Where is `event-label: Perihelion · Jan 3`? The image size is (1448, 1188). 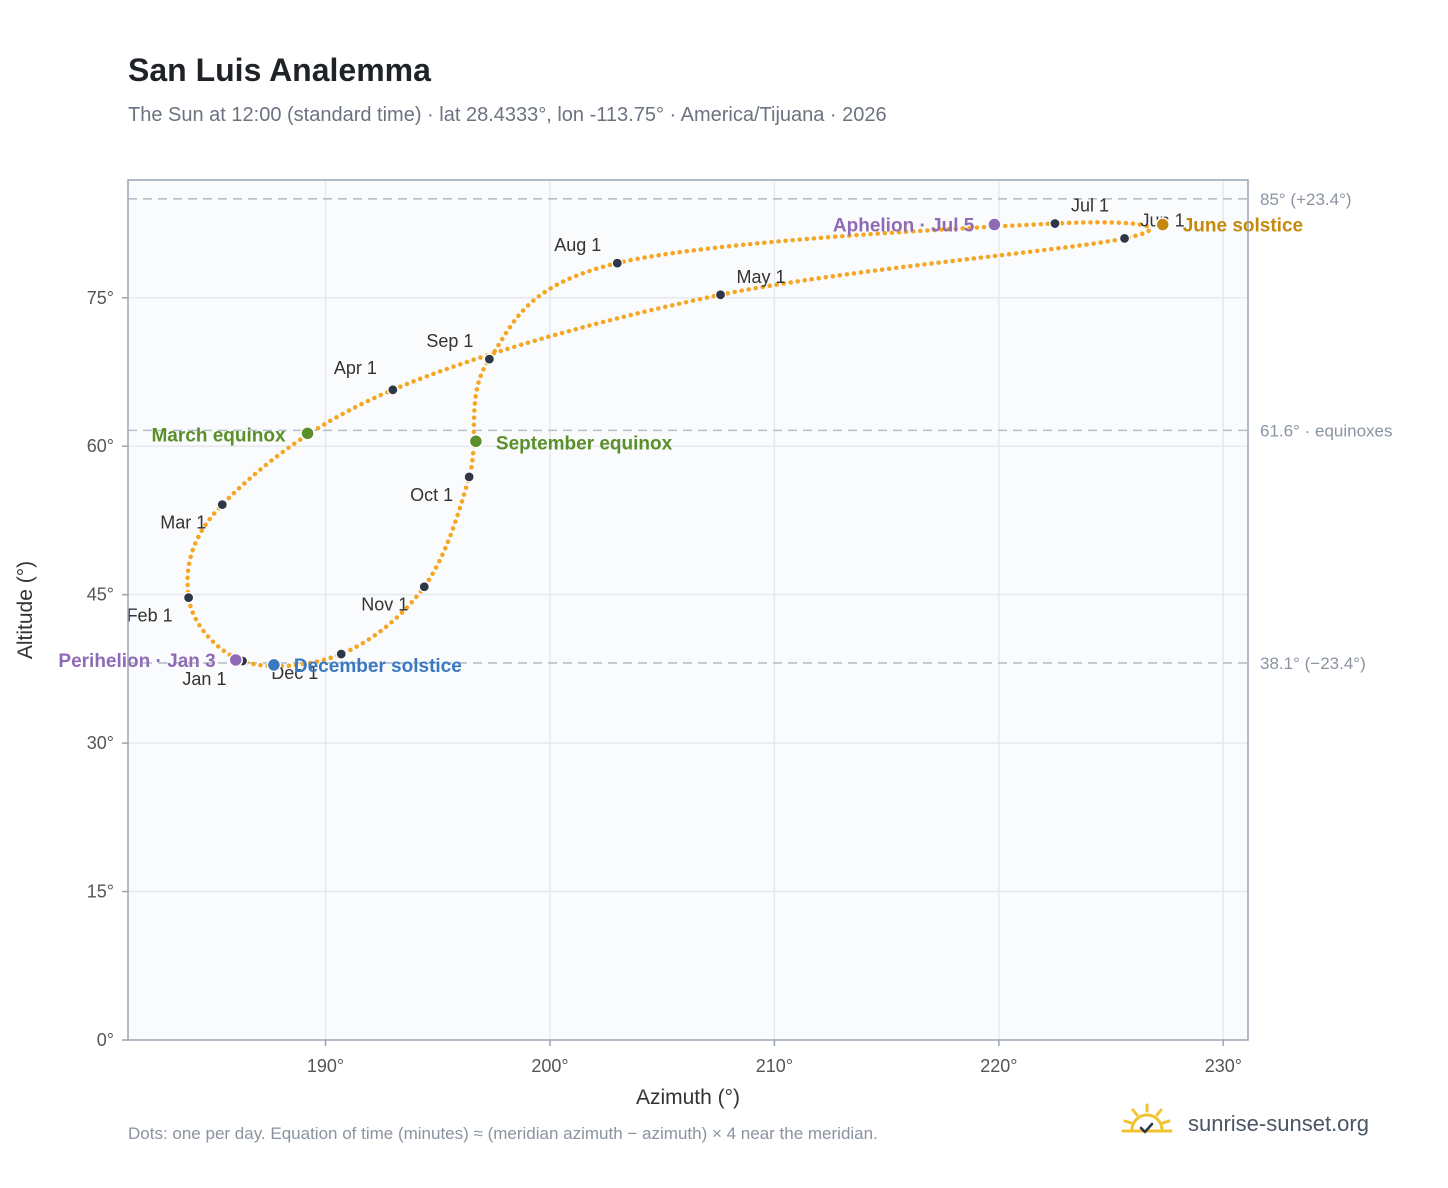
event-label: Perihelion · Jan 3 is located at coordinates (136, 661).